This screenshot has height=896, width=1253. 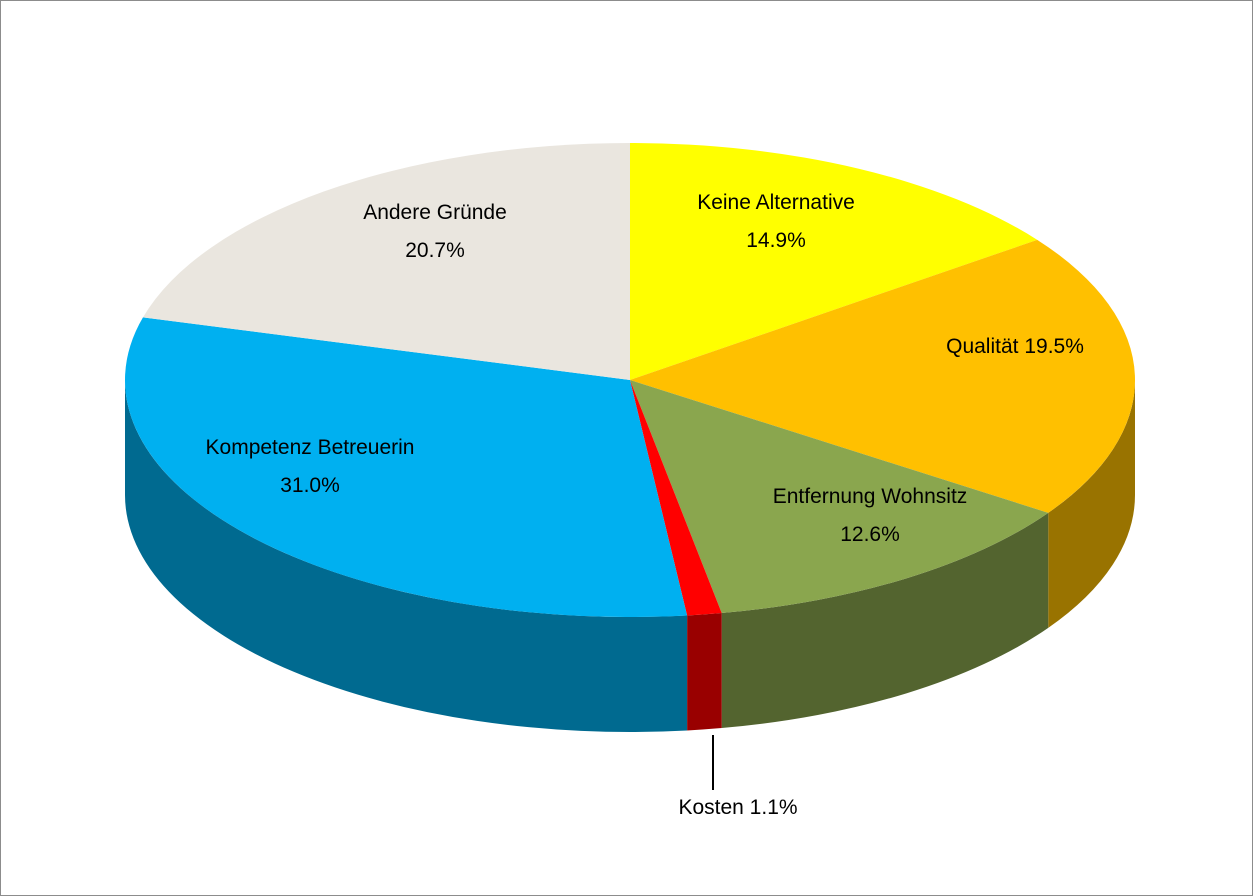 What do you see at coordinates (776, 222) in the screenshot?
I see `slice-label: Keine Alternative 14.9%` at bounding box center [776, 222].